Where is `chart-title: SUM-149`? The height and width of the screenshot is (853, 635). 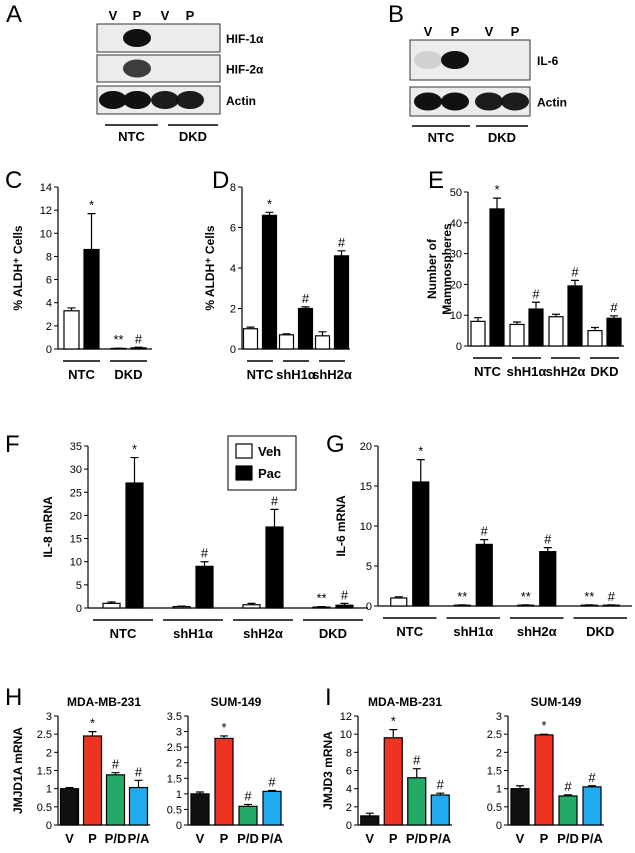 chart-title: SUM-149 is located at coordinates (236, 702).